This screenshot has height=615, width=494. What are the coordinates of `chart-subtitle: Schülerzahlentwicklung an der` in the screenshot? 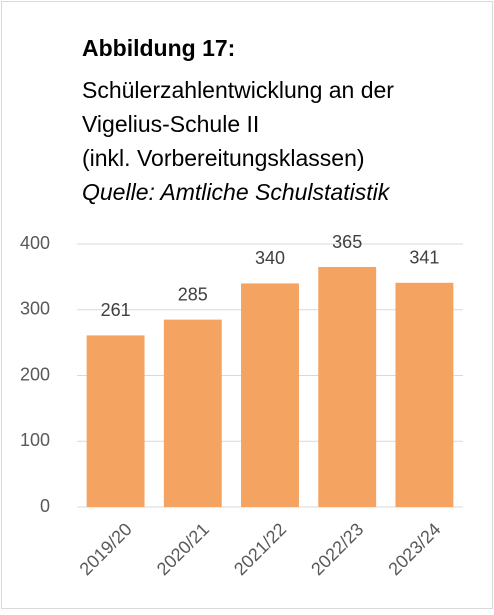 It's located at (238, 90).